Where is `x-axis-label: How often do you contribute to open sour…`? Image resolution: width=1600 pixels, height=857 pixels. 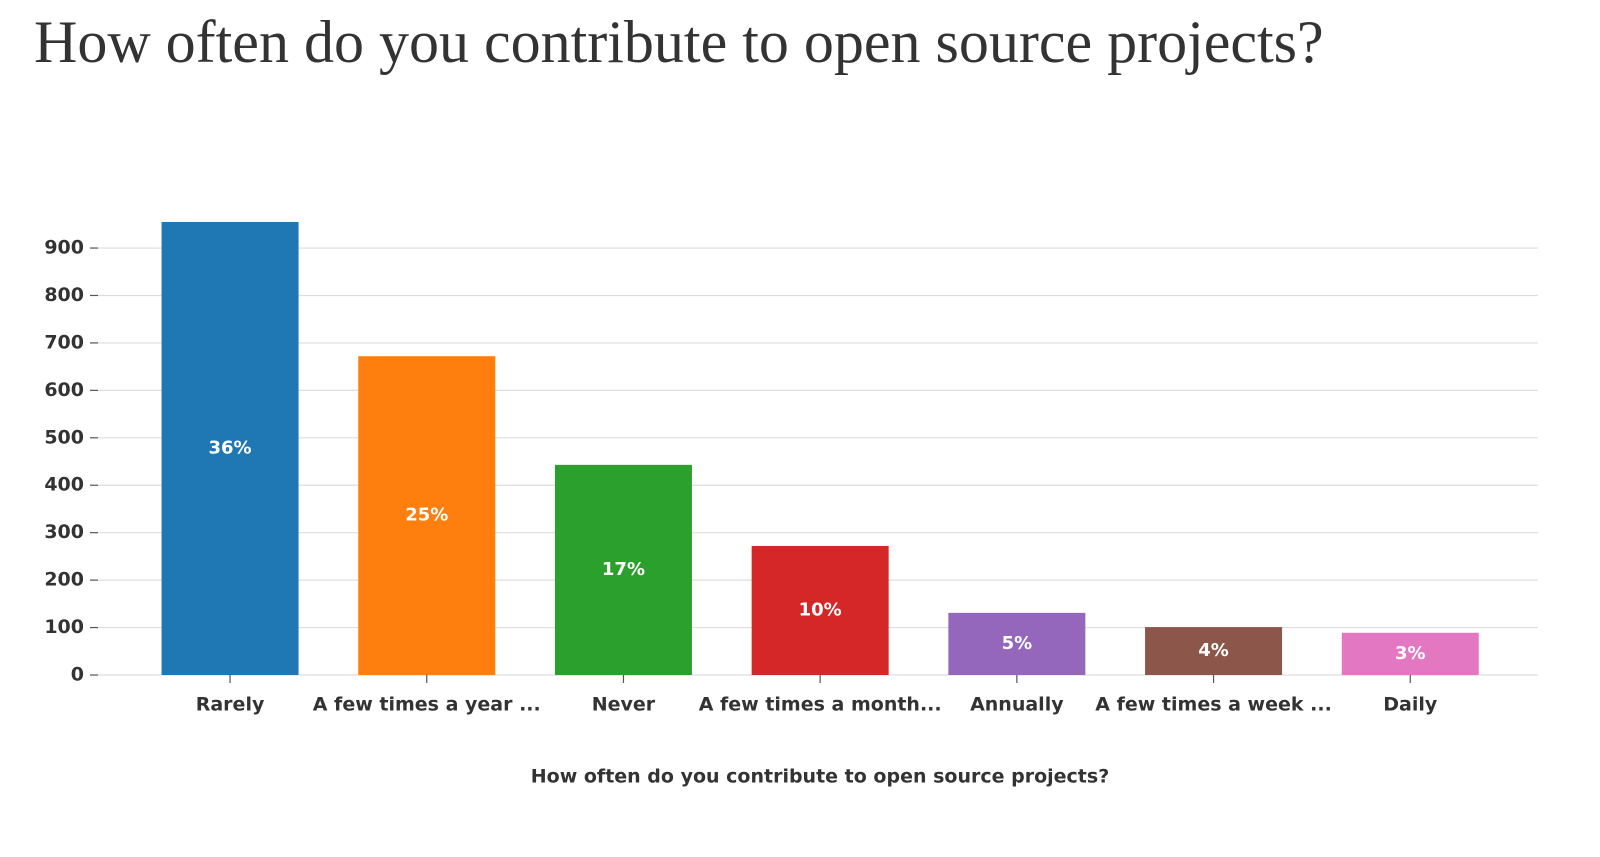 x-axis-label: How often do you contribute to open sour… is located at coordinates (820, 777).